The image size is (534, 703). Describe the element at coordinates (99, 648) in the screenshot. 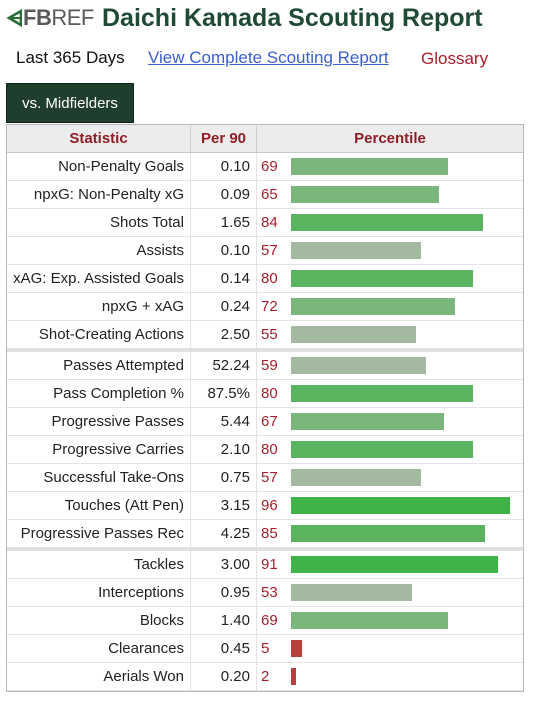

I see `stat-name: Clearances` at that location.